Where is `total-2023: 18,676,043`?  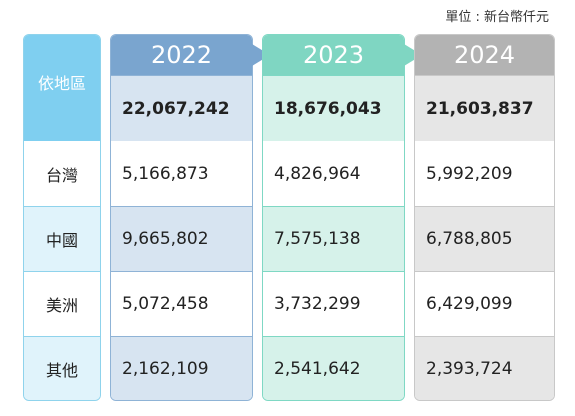
total-2023: 18,676,043 is located at coordinates (333, 108).